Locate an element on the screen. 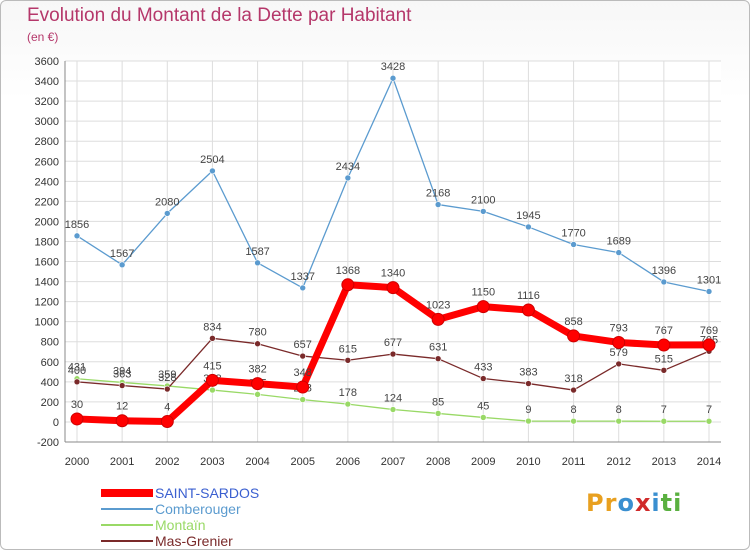  data-label: 1150 is located at coordinates (483, 293).